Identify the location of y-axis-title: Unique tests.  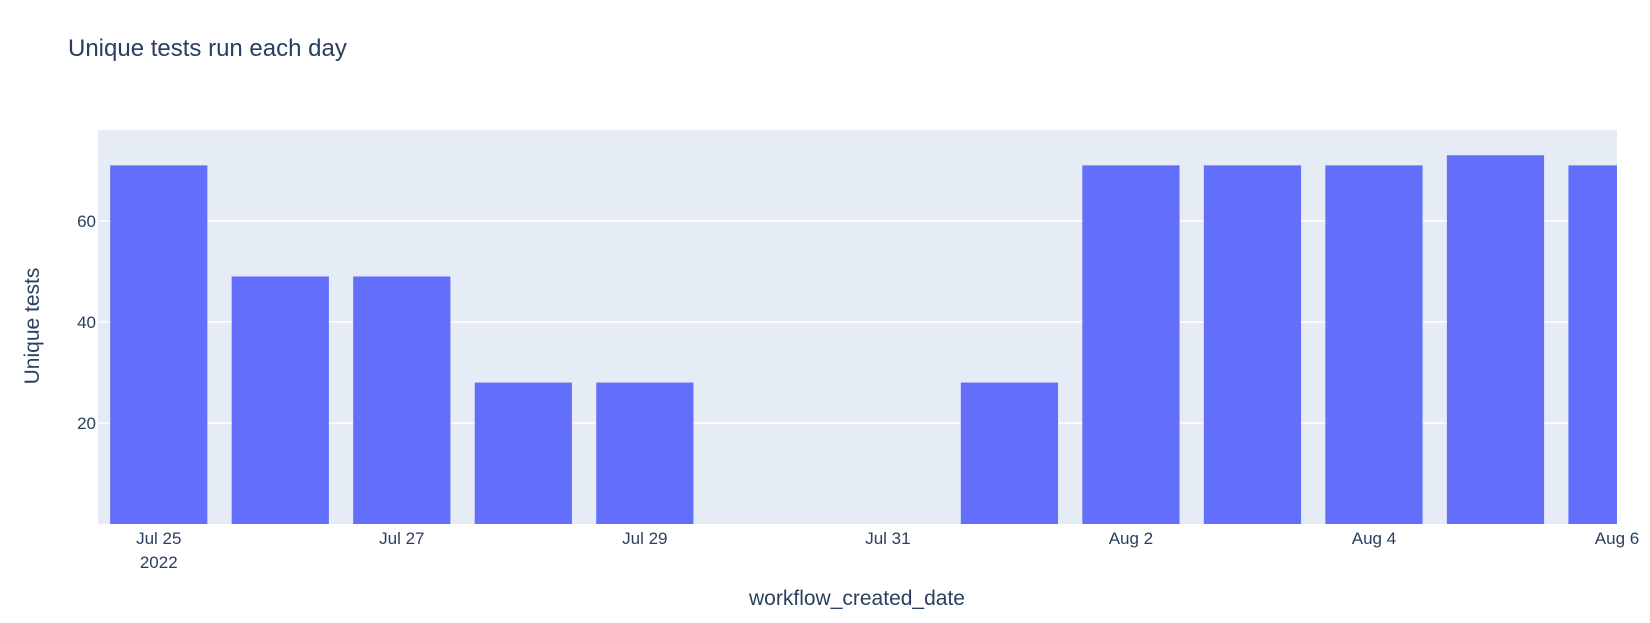
(32, 326).